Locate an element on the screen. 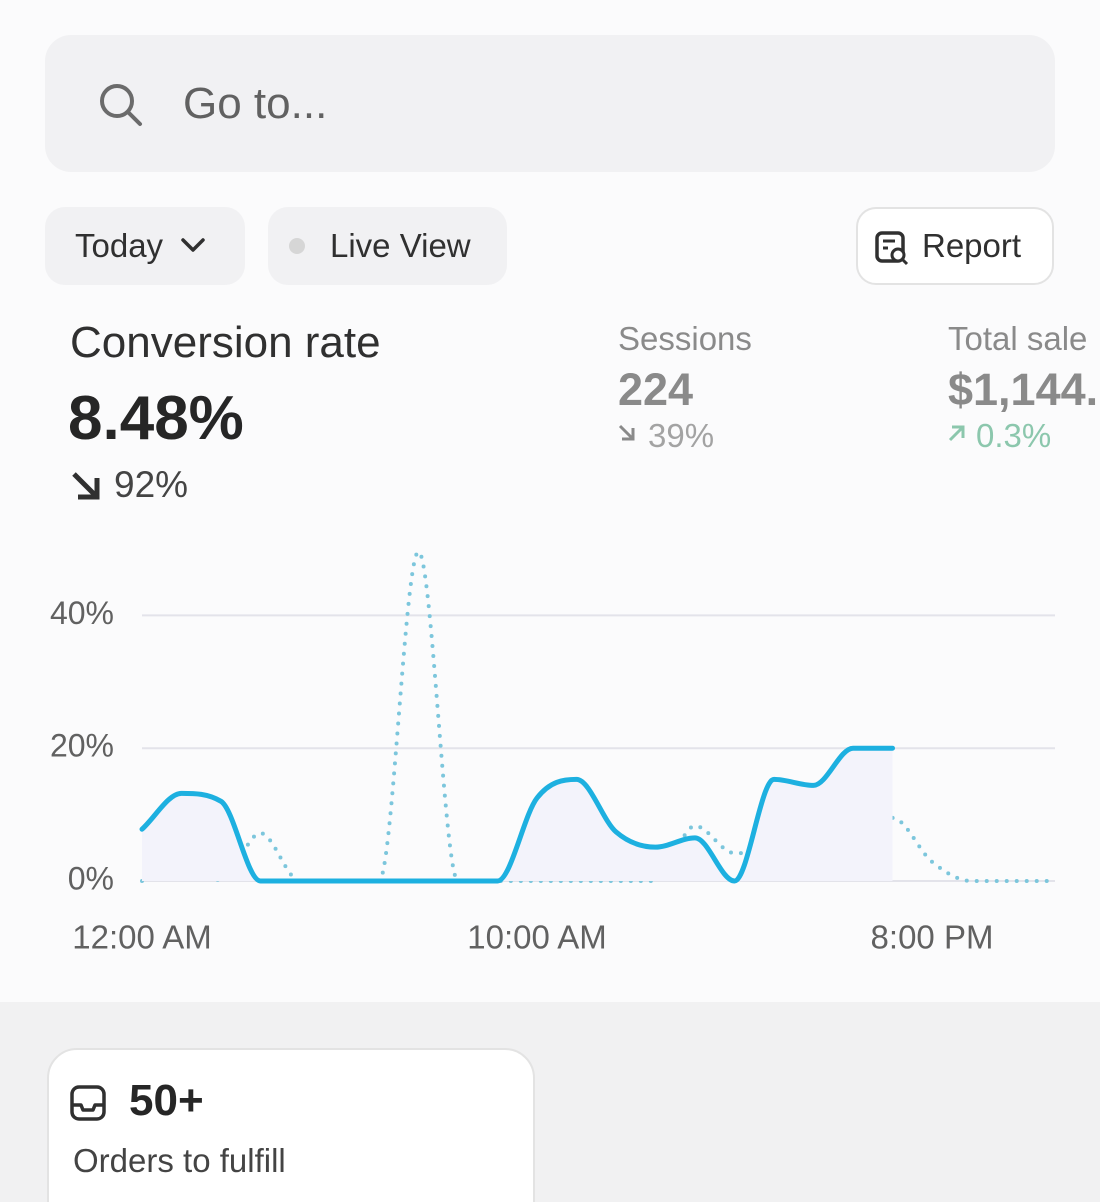 Image resolution: width=1100 pixels, height=1202 pixels. y-tick-label: 20% is located at coordinates (82, 746).